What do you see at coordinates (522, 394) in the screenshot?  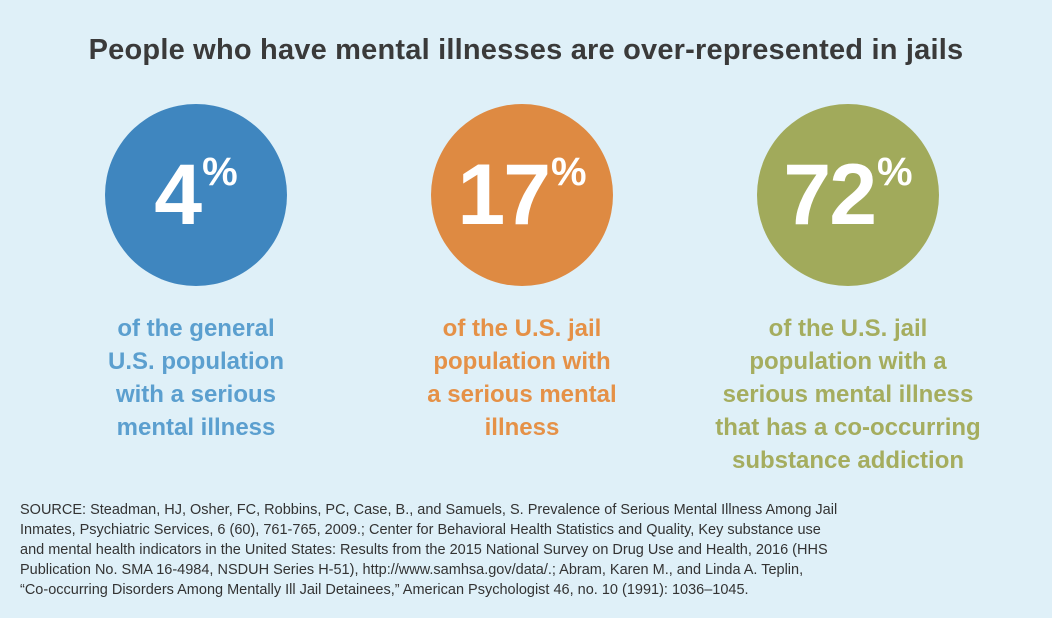 I see `caption-line: a serious mental` at bounding box center [522, 394].